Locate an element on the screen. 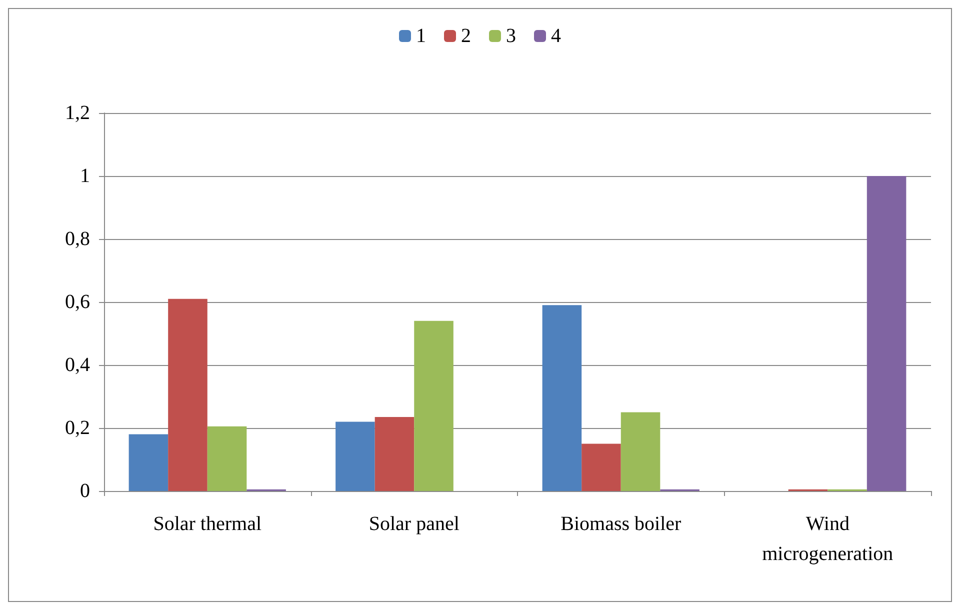 This screenshot has height=610, width=960. legend-label: 4 is located at coordinates (556, 36).